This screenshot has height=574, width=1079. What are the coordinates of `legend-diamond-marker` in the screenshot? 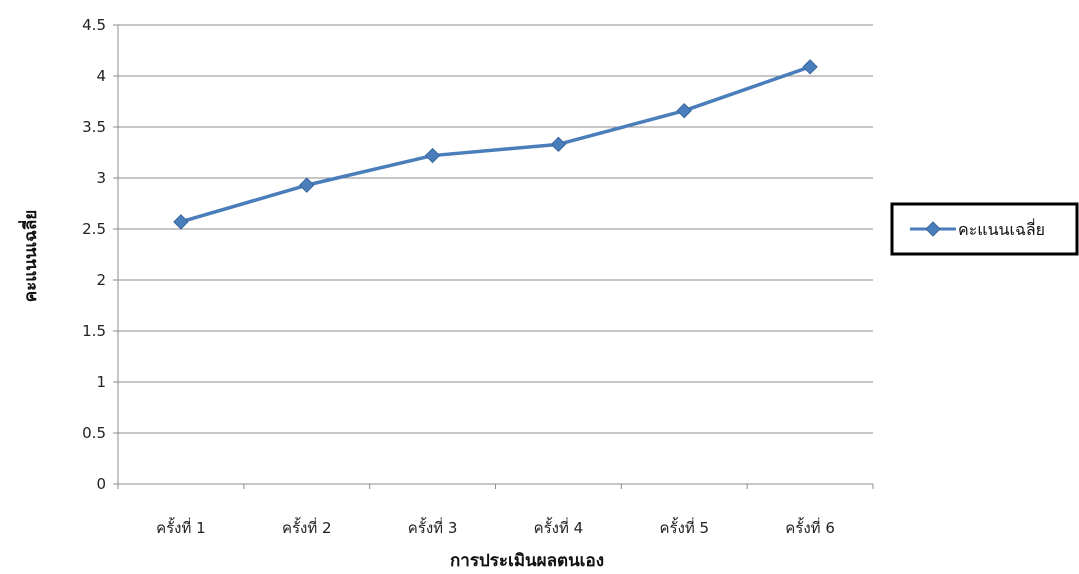 It's located at (933, 229).